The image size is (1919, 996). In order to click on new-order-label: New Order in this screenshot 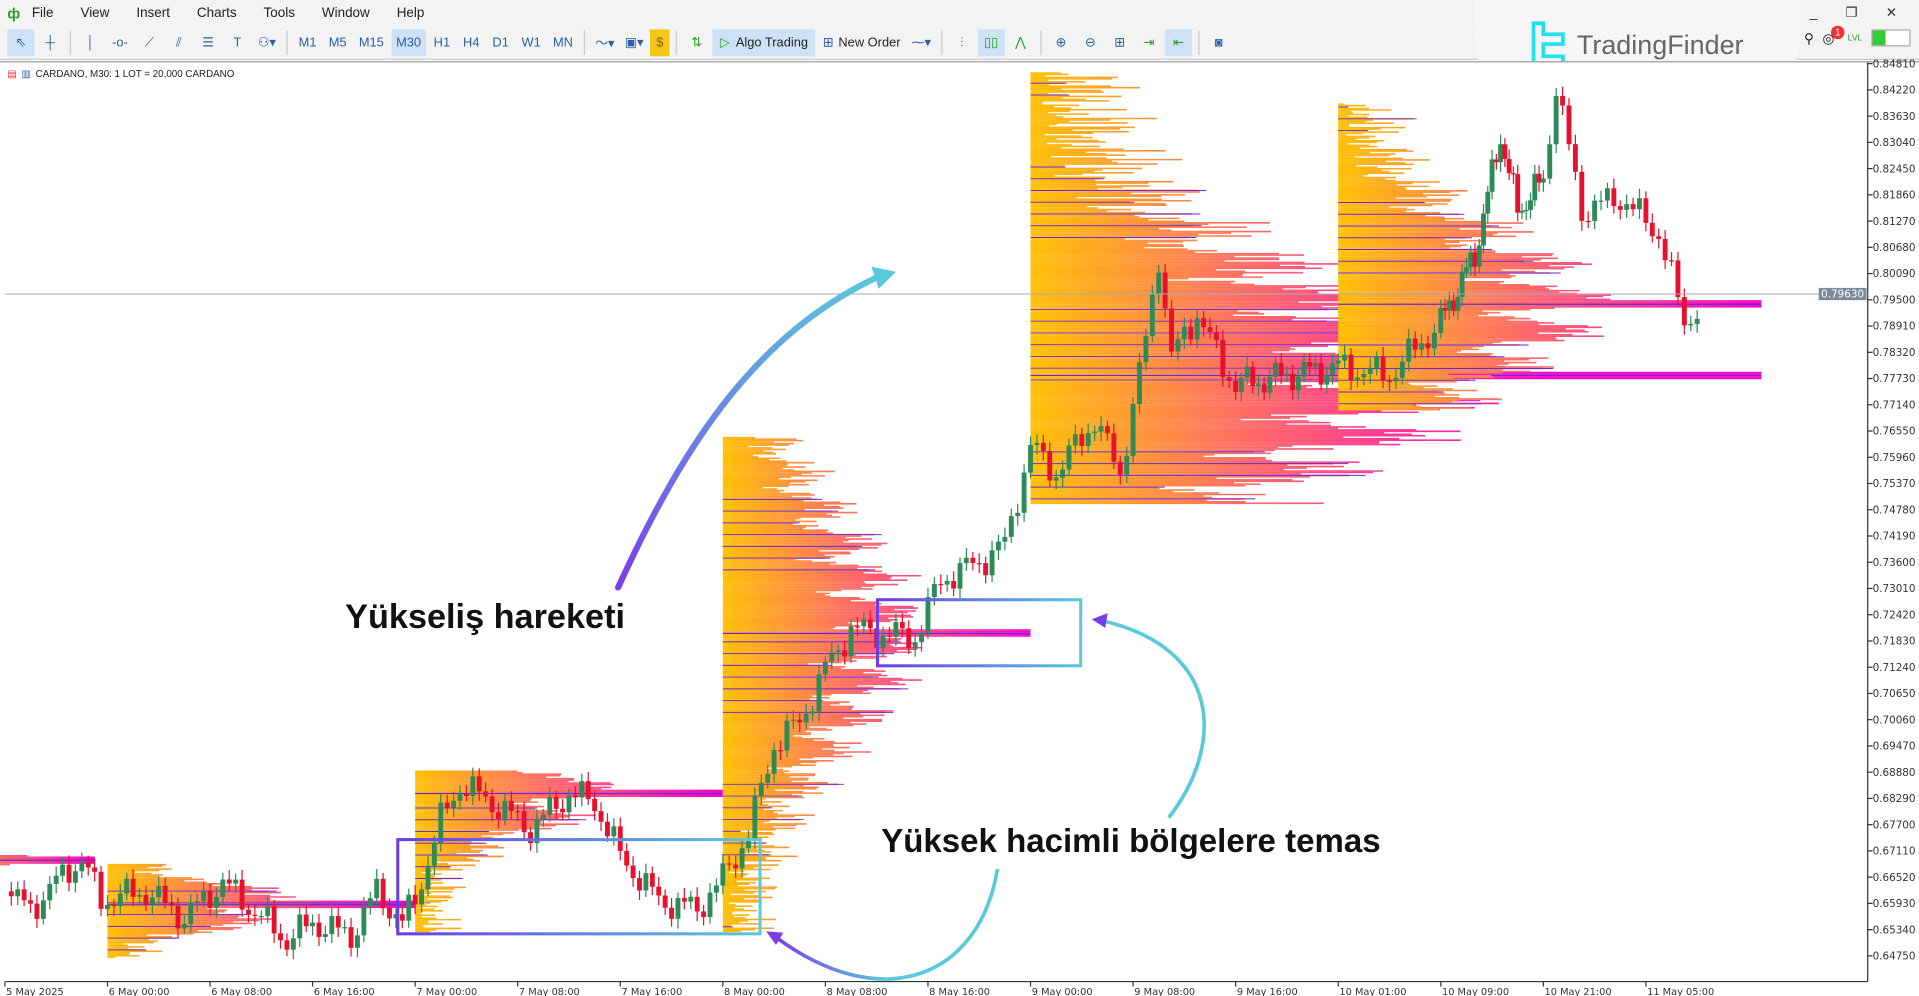, I will do `click(869, 43)`.